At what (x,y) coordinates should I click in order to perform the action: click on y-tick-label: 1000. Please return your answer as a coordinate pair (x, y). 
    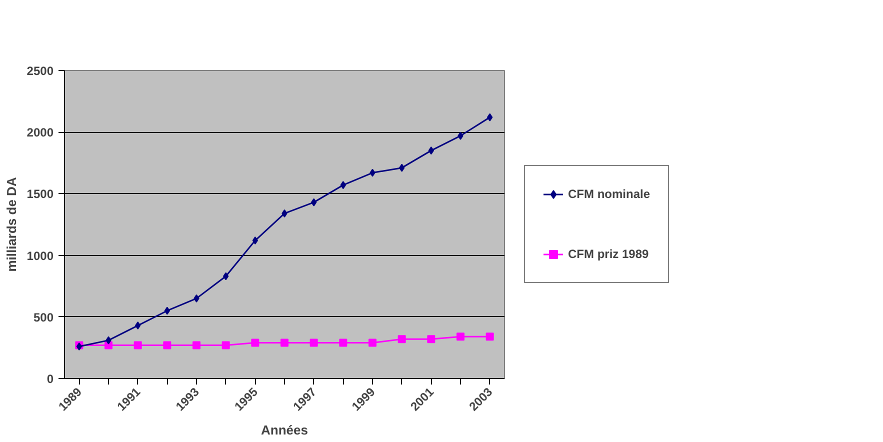
    Looking at the image, I should click on (40, 255).